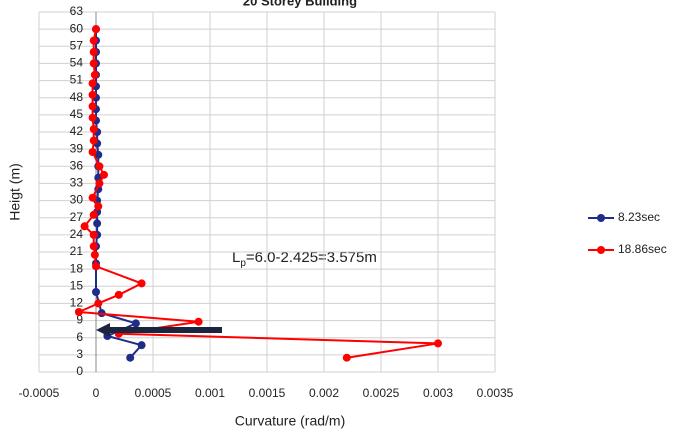  What do you see at coordinates (290, 421) in the screenshot?
I see `x-axis-label: Curvature (rad/m)` at bounding box center [290, 421].